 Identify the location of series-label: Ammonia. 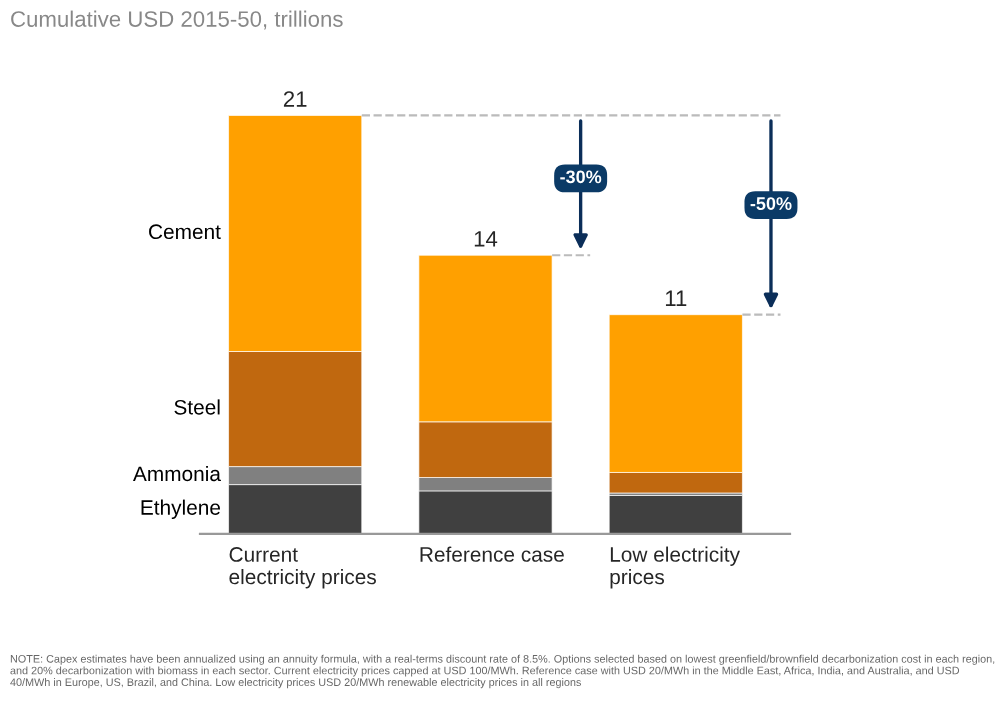
(176, 473).